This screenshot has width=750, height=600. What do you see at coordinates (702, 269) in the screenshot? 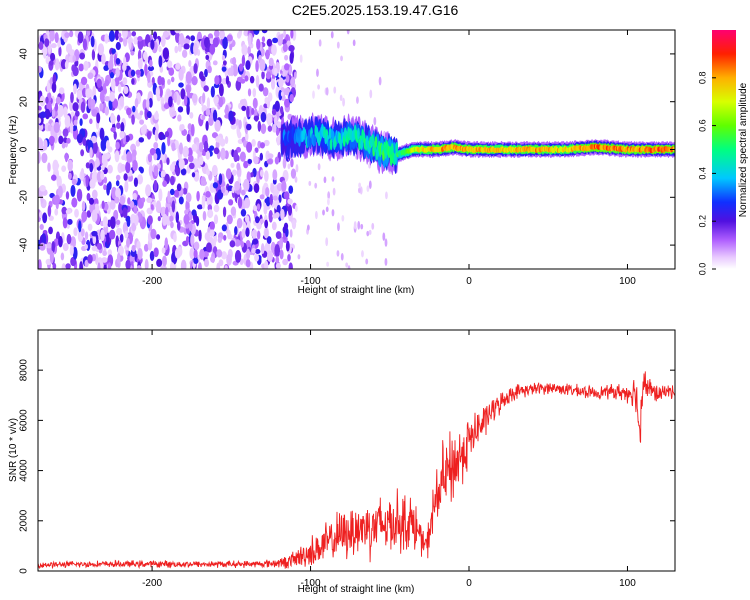
I see `colorbar-tick-label: 0.0` at bounding box center [702, 269].